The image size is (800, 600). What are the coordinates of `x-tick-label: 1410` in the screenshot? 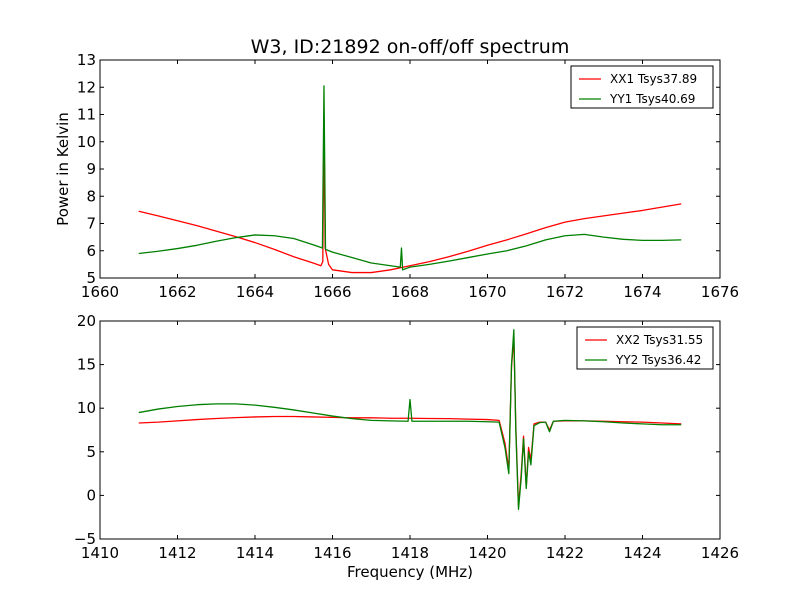 It's located at (100, 553).